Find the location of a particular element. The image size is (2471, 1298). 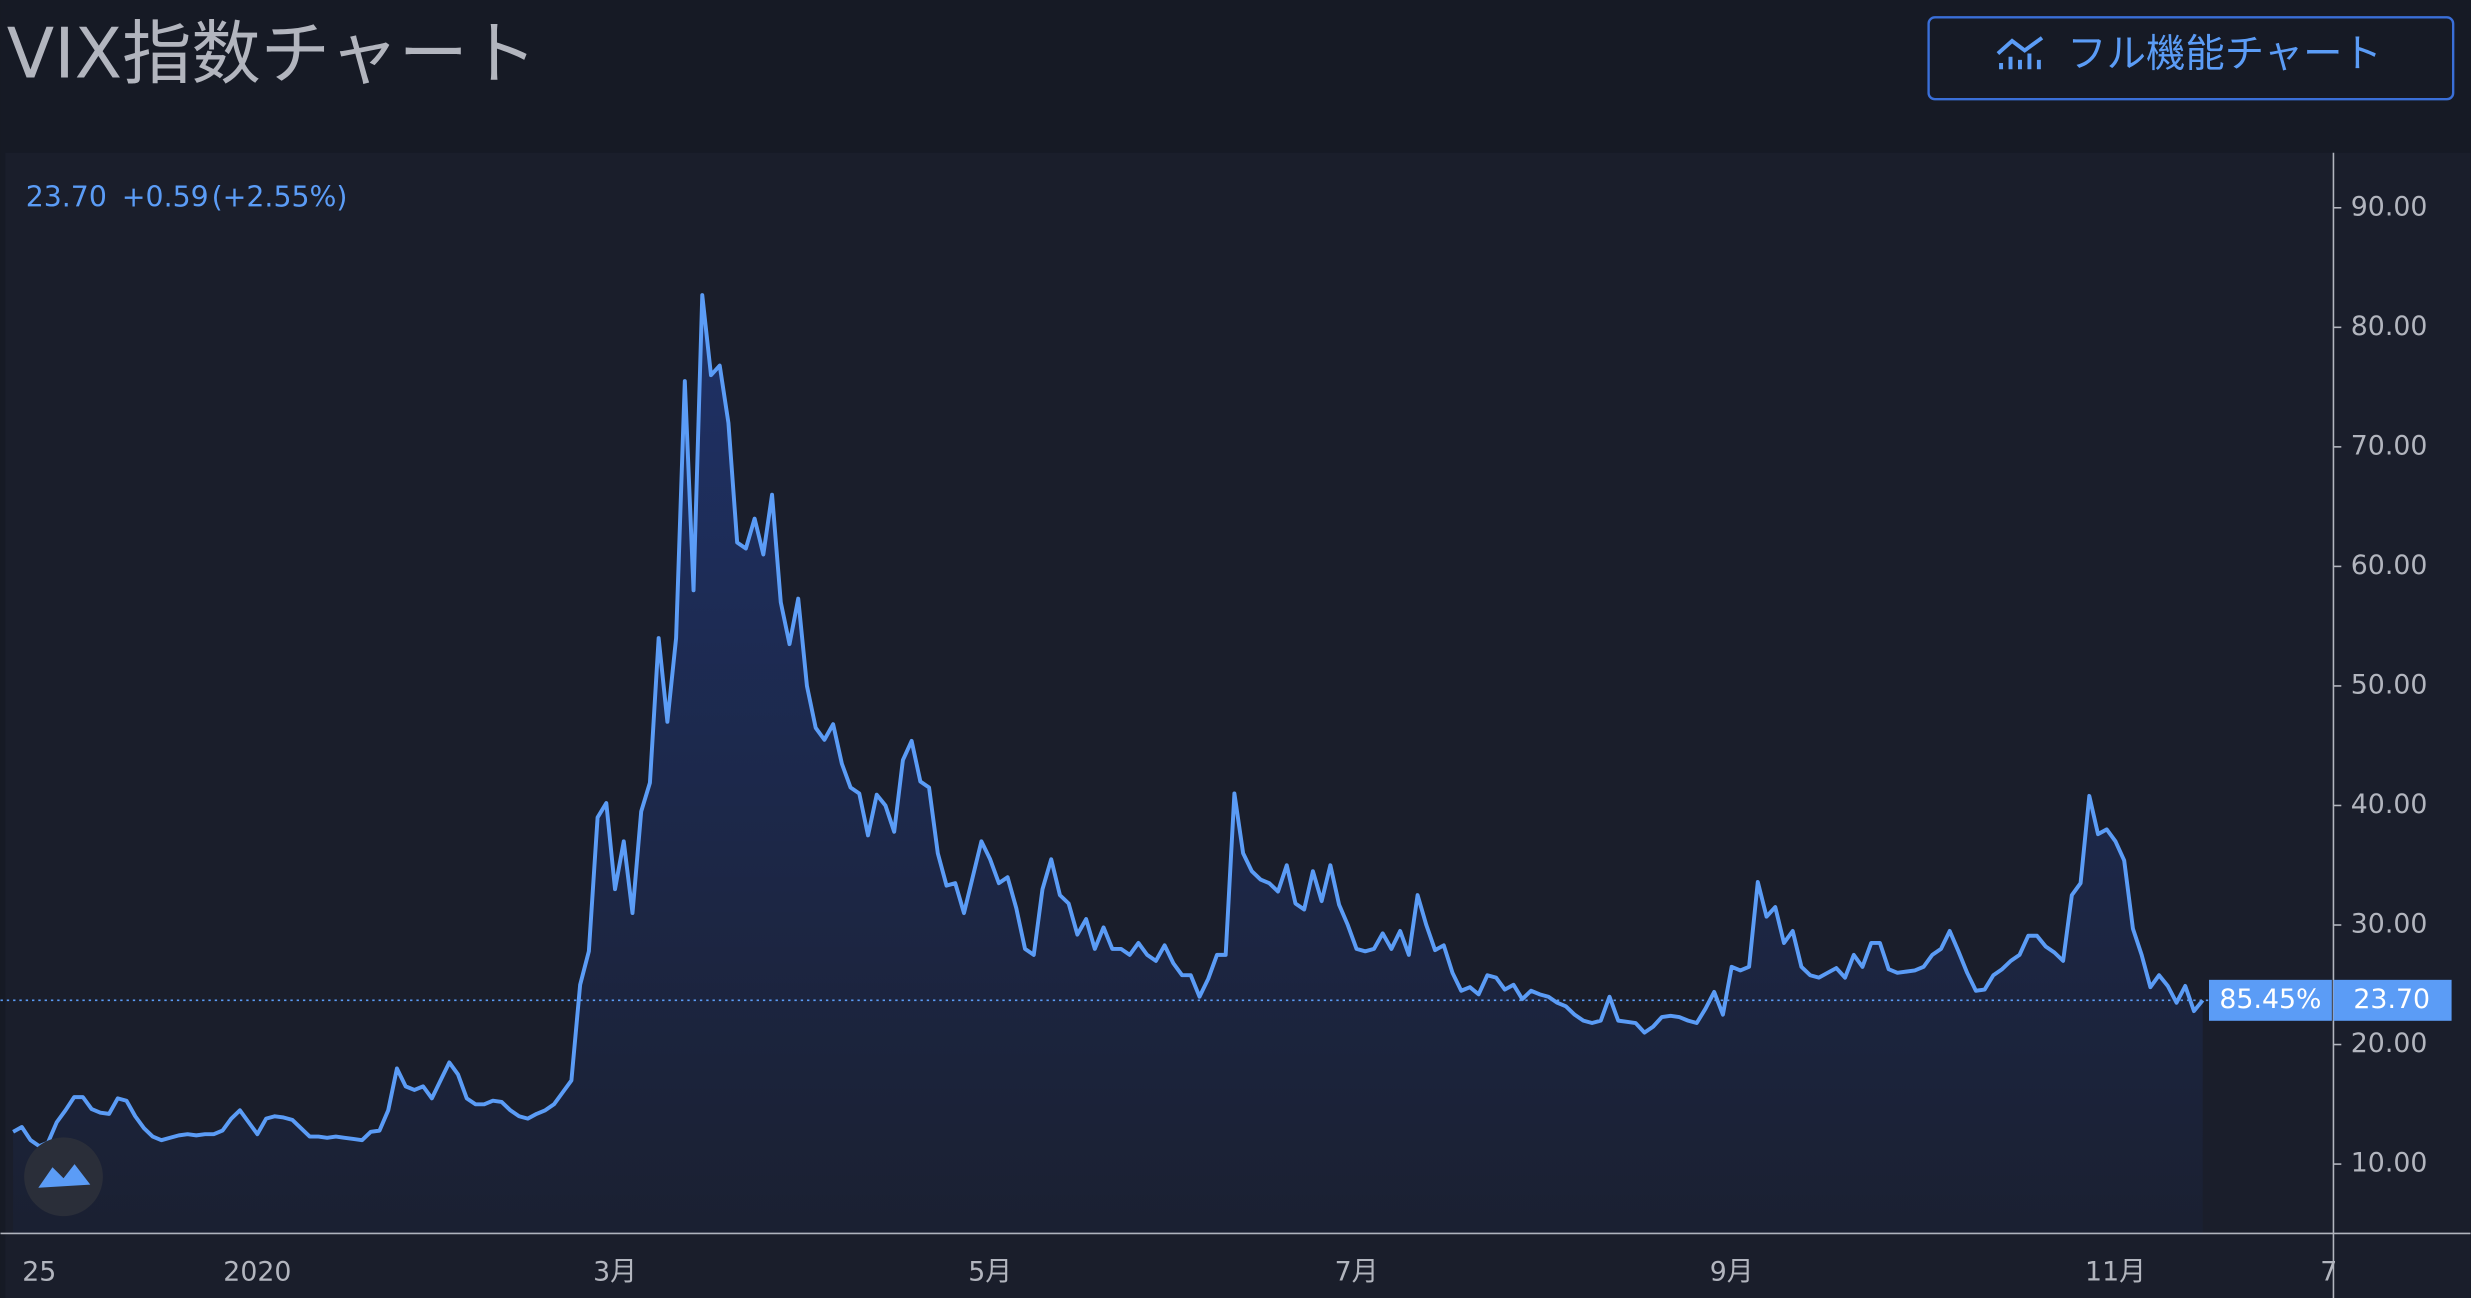

full-chart-button: フル機能チャート is located at coordinates (2191, 58).